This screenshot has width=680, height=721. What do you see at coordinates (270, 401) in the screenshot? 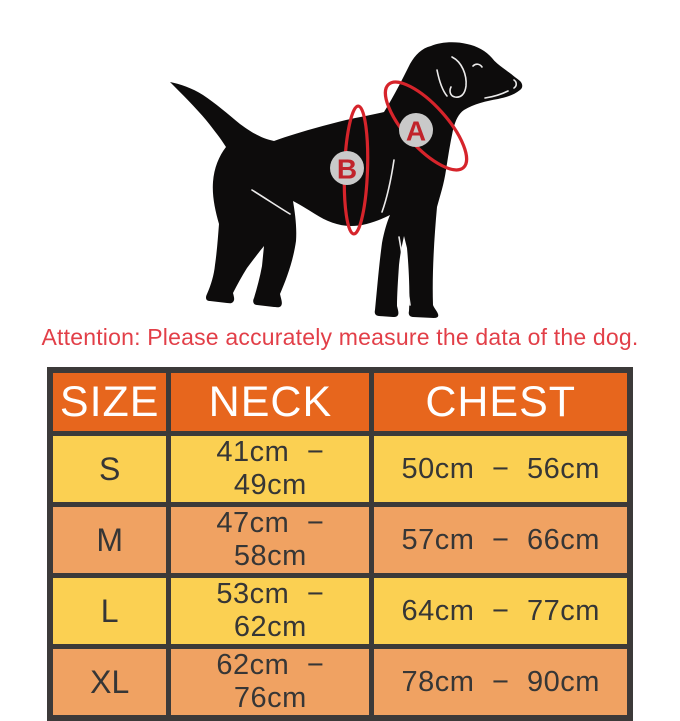
I see `header-neck: NECK` at bounding box center [270, 401].